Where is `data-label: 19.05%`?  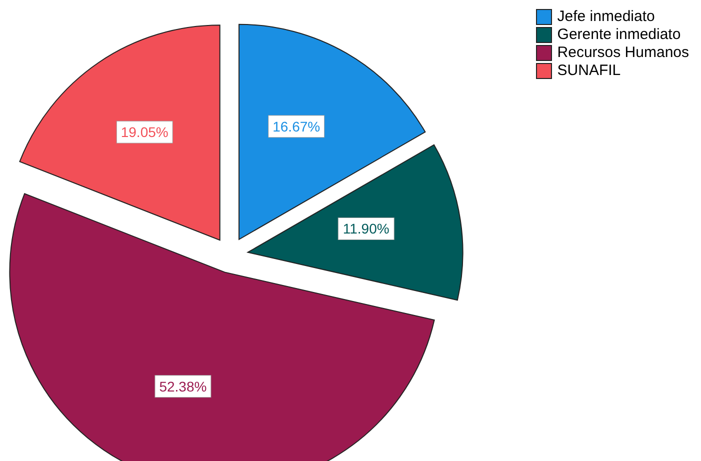 data-label: 19.05% is located at coordinates (144, 132).